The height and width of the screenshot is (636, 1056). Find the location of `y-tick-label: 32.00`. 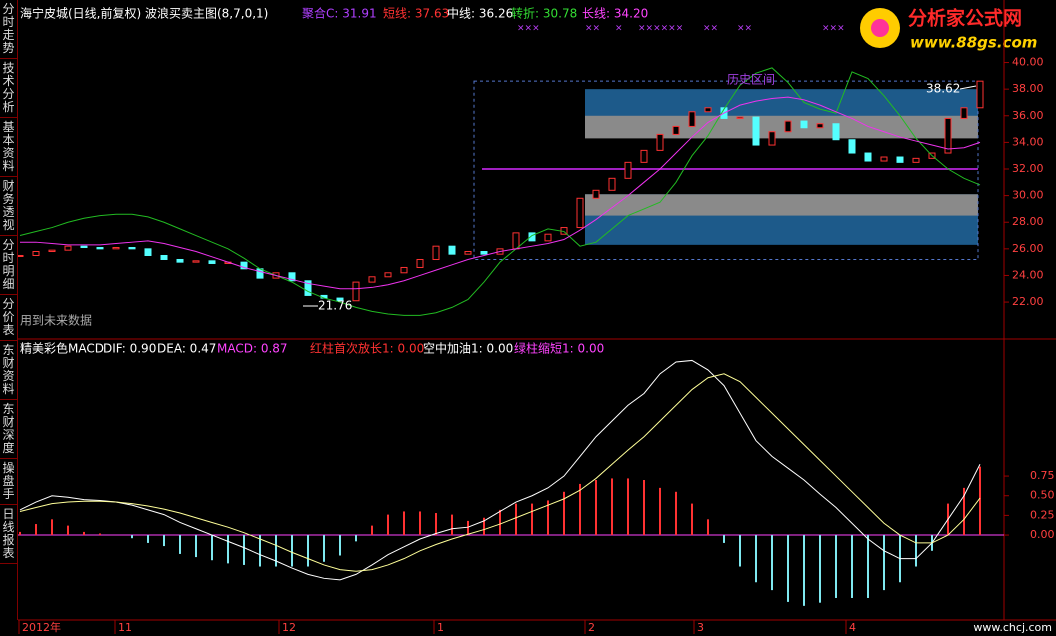

y-tick-label: 32.00 is located at coordinates (1028, 168).